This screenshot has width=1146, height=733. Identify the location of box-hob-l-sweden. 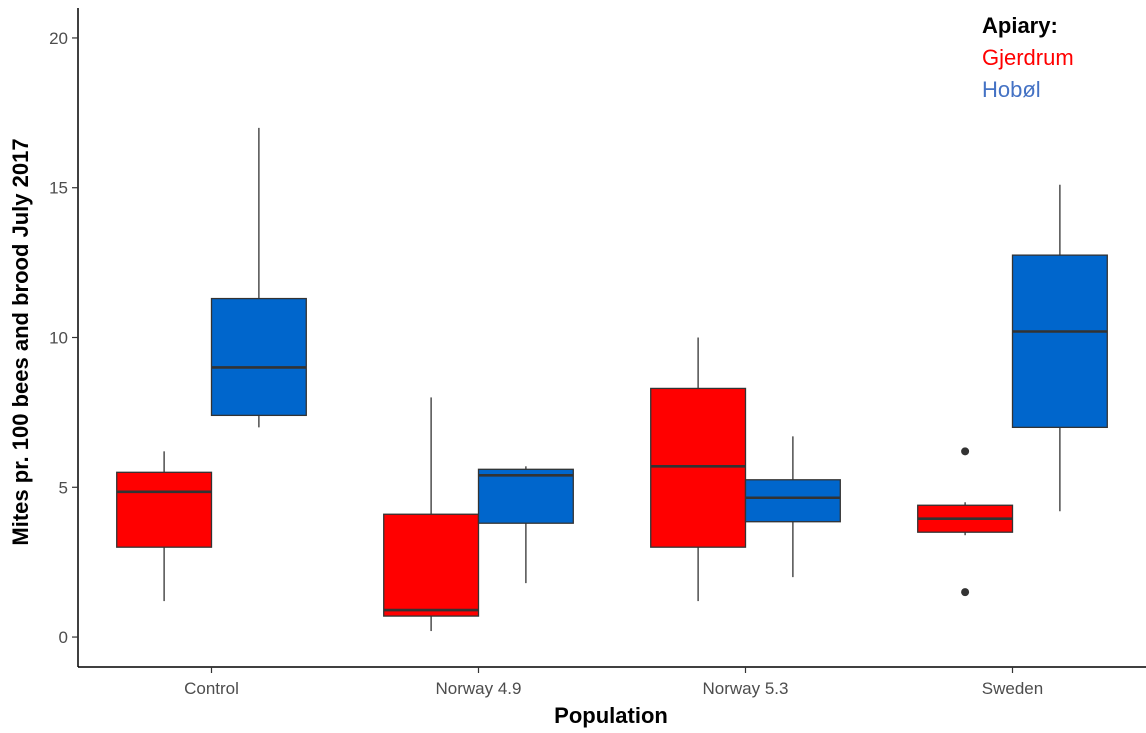
(1059, 348).